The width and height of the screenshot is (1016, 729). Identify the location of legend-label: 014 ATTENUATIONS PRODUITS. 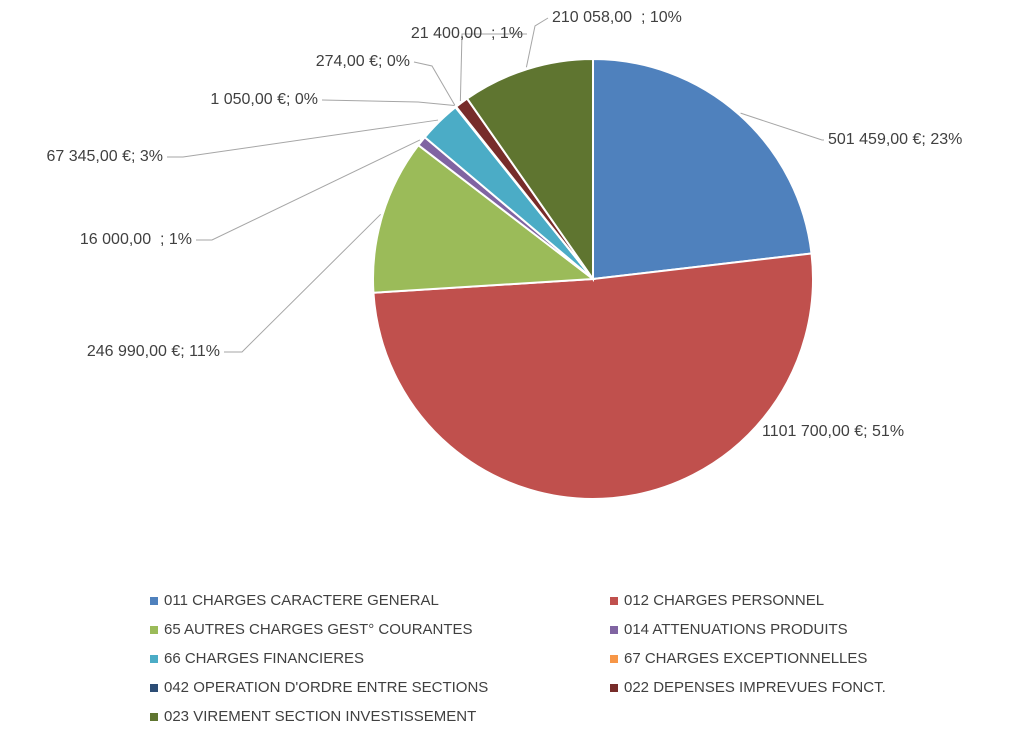
(736, 629).